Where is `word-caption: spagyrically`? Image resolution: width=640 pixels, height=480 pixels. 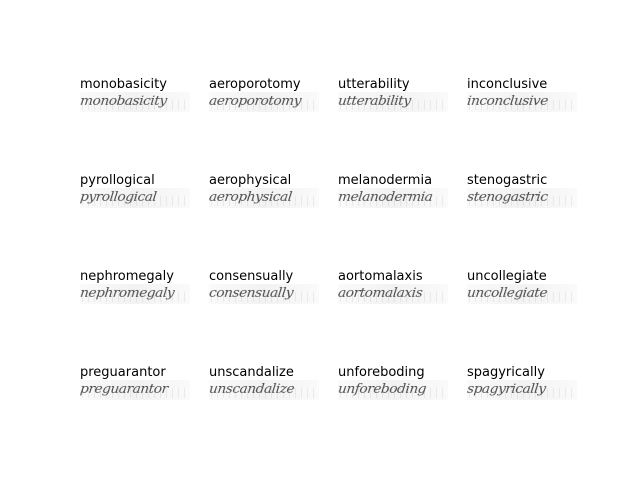 word-caption: spagyrically is located at coordinates (506, 372).